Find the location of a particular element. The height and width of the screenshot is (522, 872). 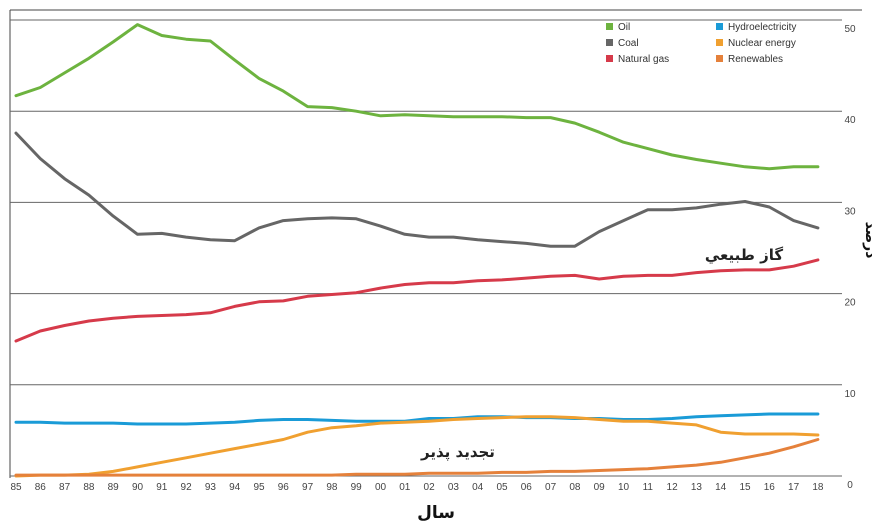

x-tick-85: 85 is located at coordinates (16, 487).